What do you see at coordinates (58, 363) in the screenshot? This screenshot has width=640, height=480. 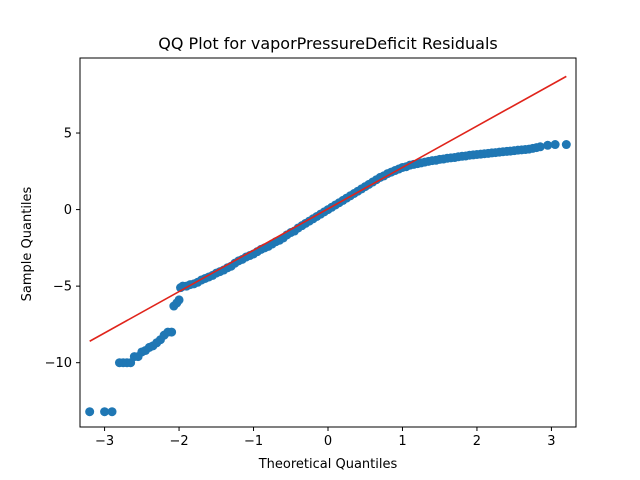 I see `y-tick-label: −10` at bounding box center [58, 363].